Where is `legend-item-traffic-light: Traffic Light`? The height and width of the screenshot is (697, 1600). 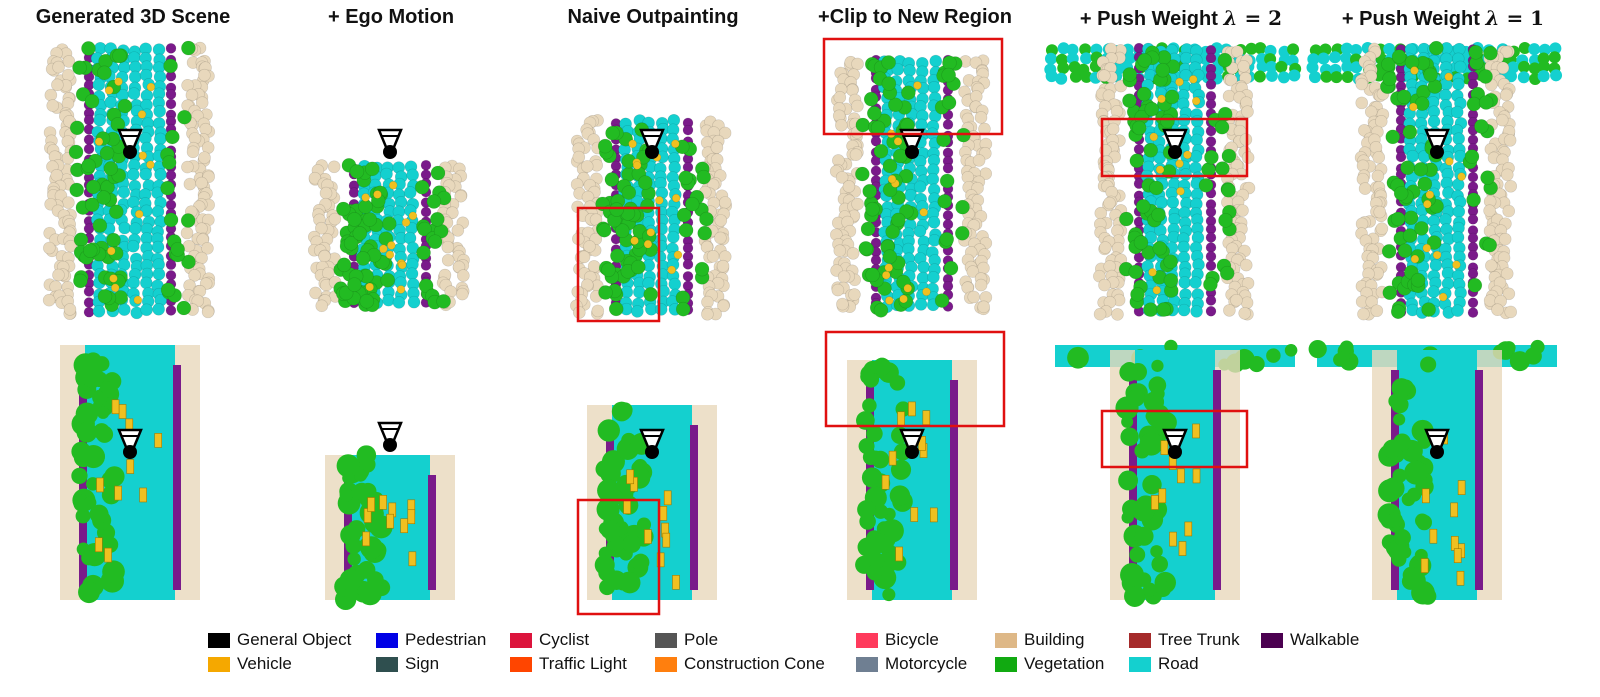
legend-item-traffic-light: Traffic Light is located at coordinates (568, 664).